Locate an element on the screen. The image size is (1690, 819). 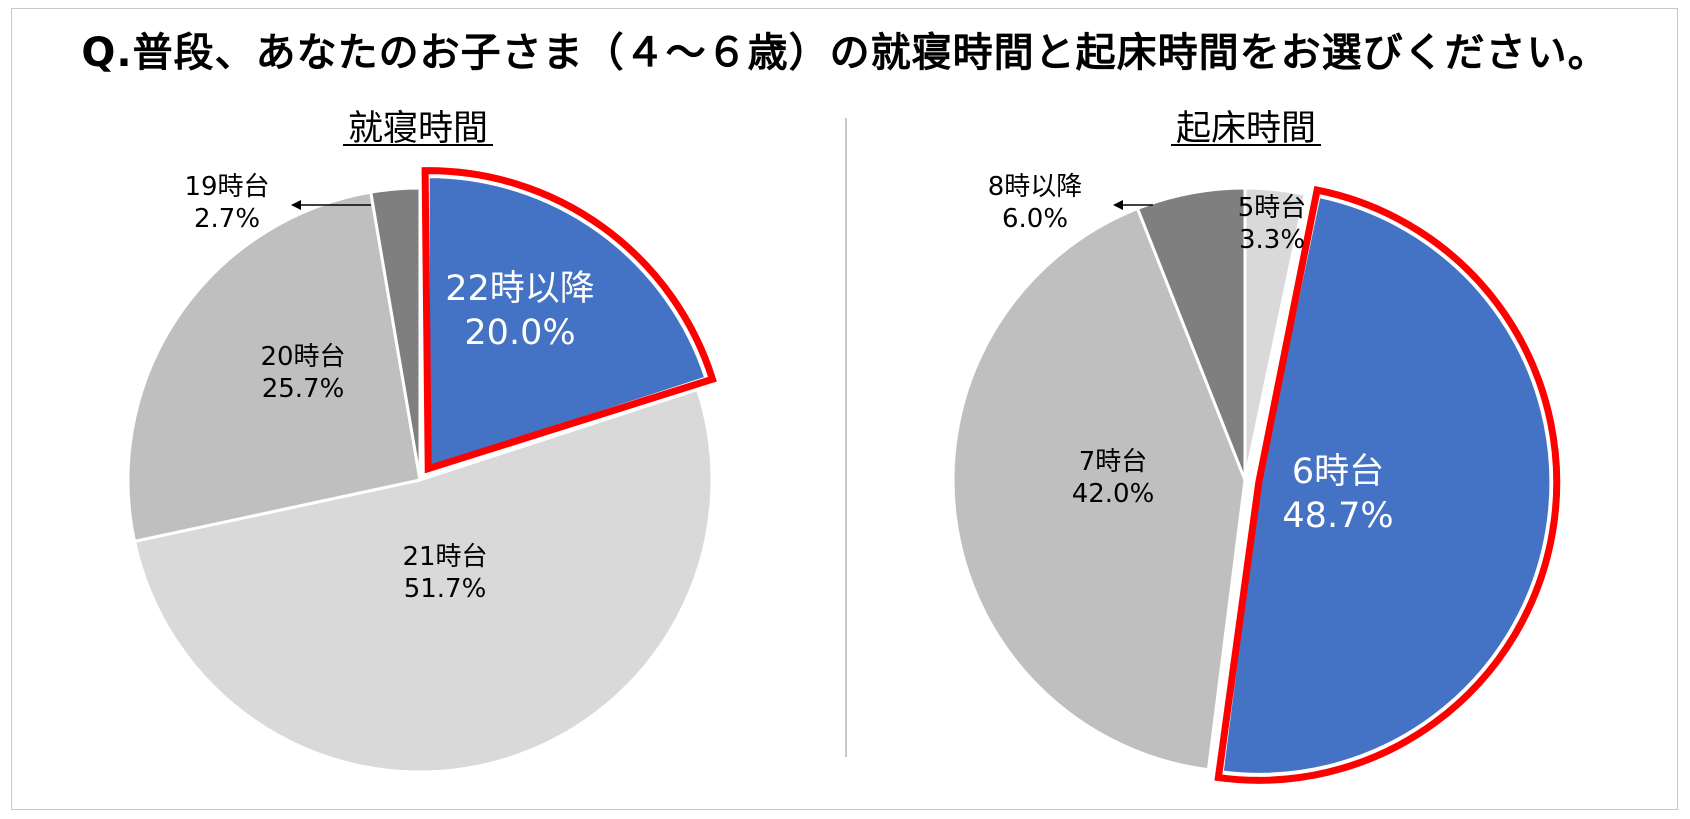
bedtime-highlight-border is located at coordinates (569, 320).